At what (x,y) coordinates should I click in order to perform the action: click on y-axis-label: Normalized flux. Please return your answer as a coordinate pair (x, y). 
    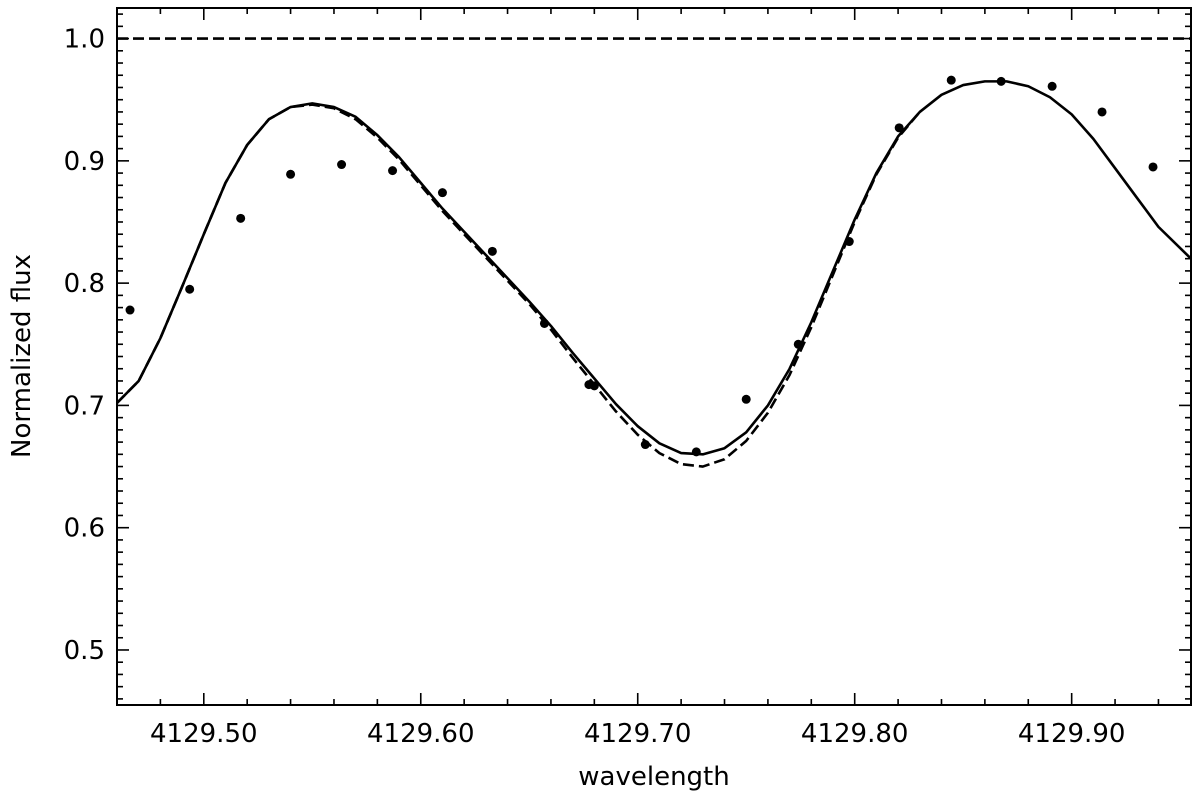
    Looking at the image, I should click on (22, 356).